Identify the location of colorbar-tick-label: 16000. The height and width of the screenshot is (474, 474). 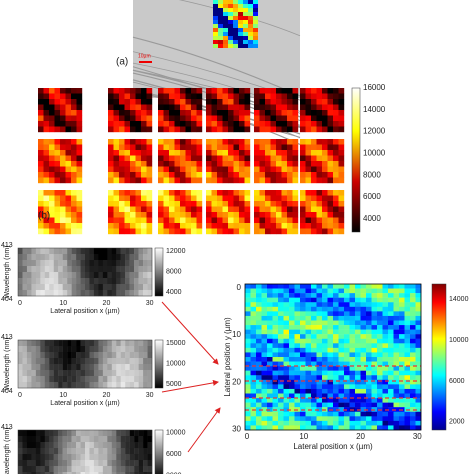
(374, 87).